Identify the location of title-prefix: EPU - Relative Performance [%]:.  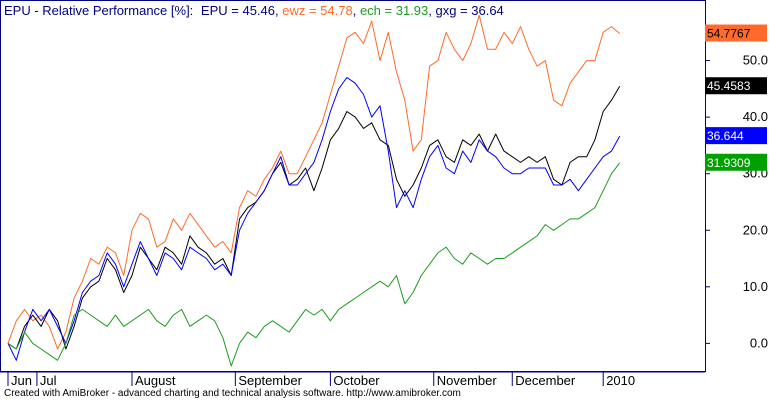
(98, 10).